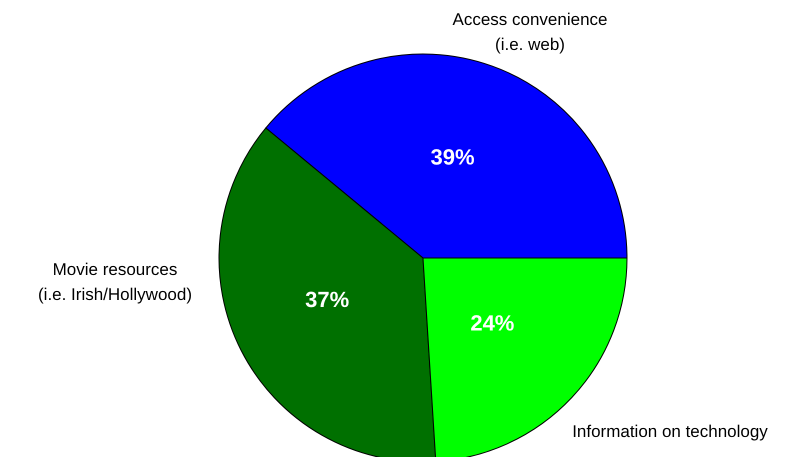 The image size is (803, 457). I want to click on slice-label: Information on technology, so click(670, 431).